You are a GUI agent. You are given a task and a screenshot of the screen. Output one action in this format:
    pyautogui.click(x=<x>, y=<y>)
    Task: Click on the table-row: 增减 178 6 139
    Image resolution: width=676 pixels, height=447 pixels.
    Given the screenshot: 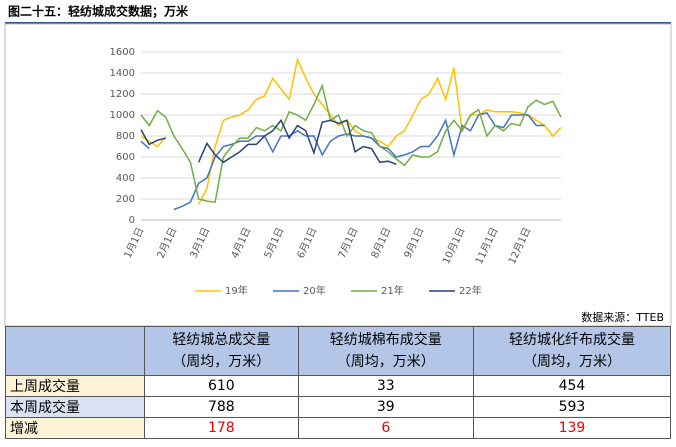 What is the action you would take?
    pyautogui.click(x=338, y=428)
    